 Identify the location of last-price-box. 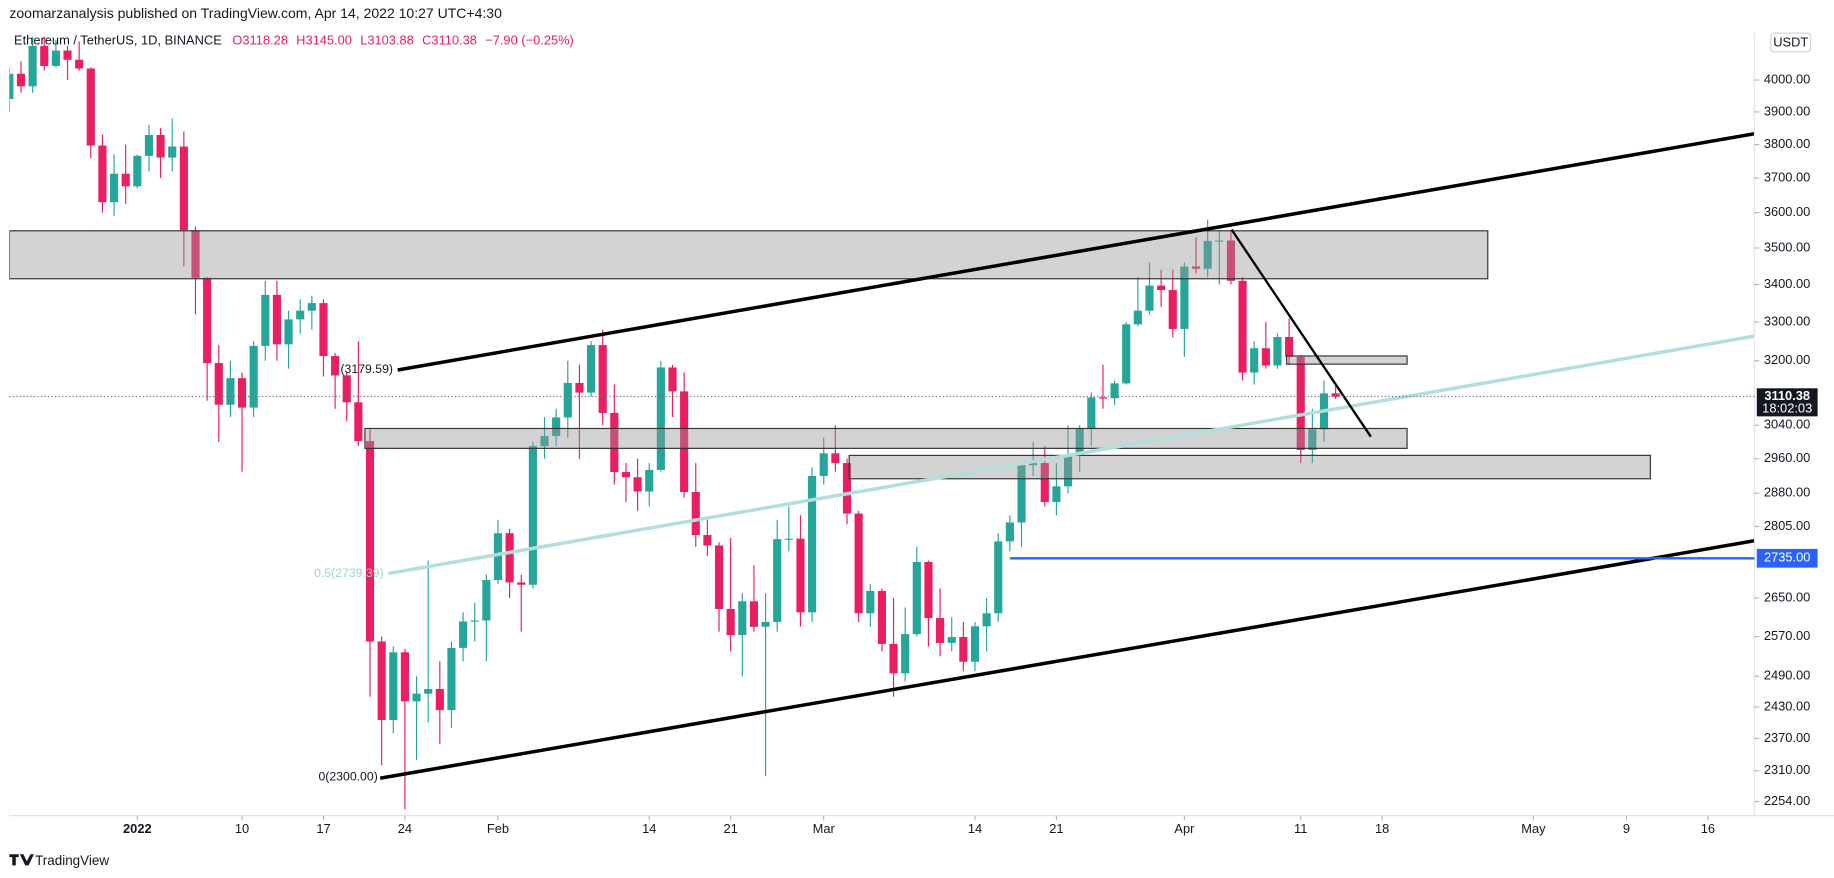
(1787, 402).